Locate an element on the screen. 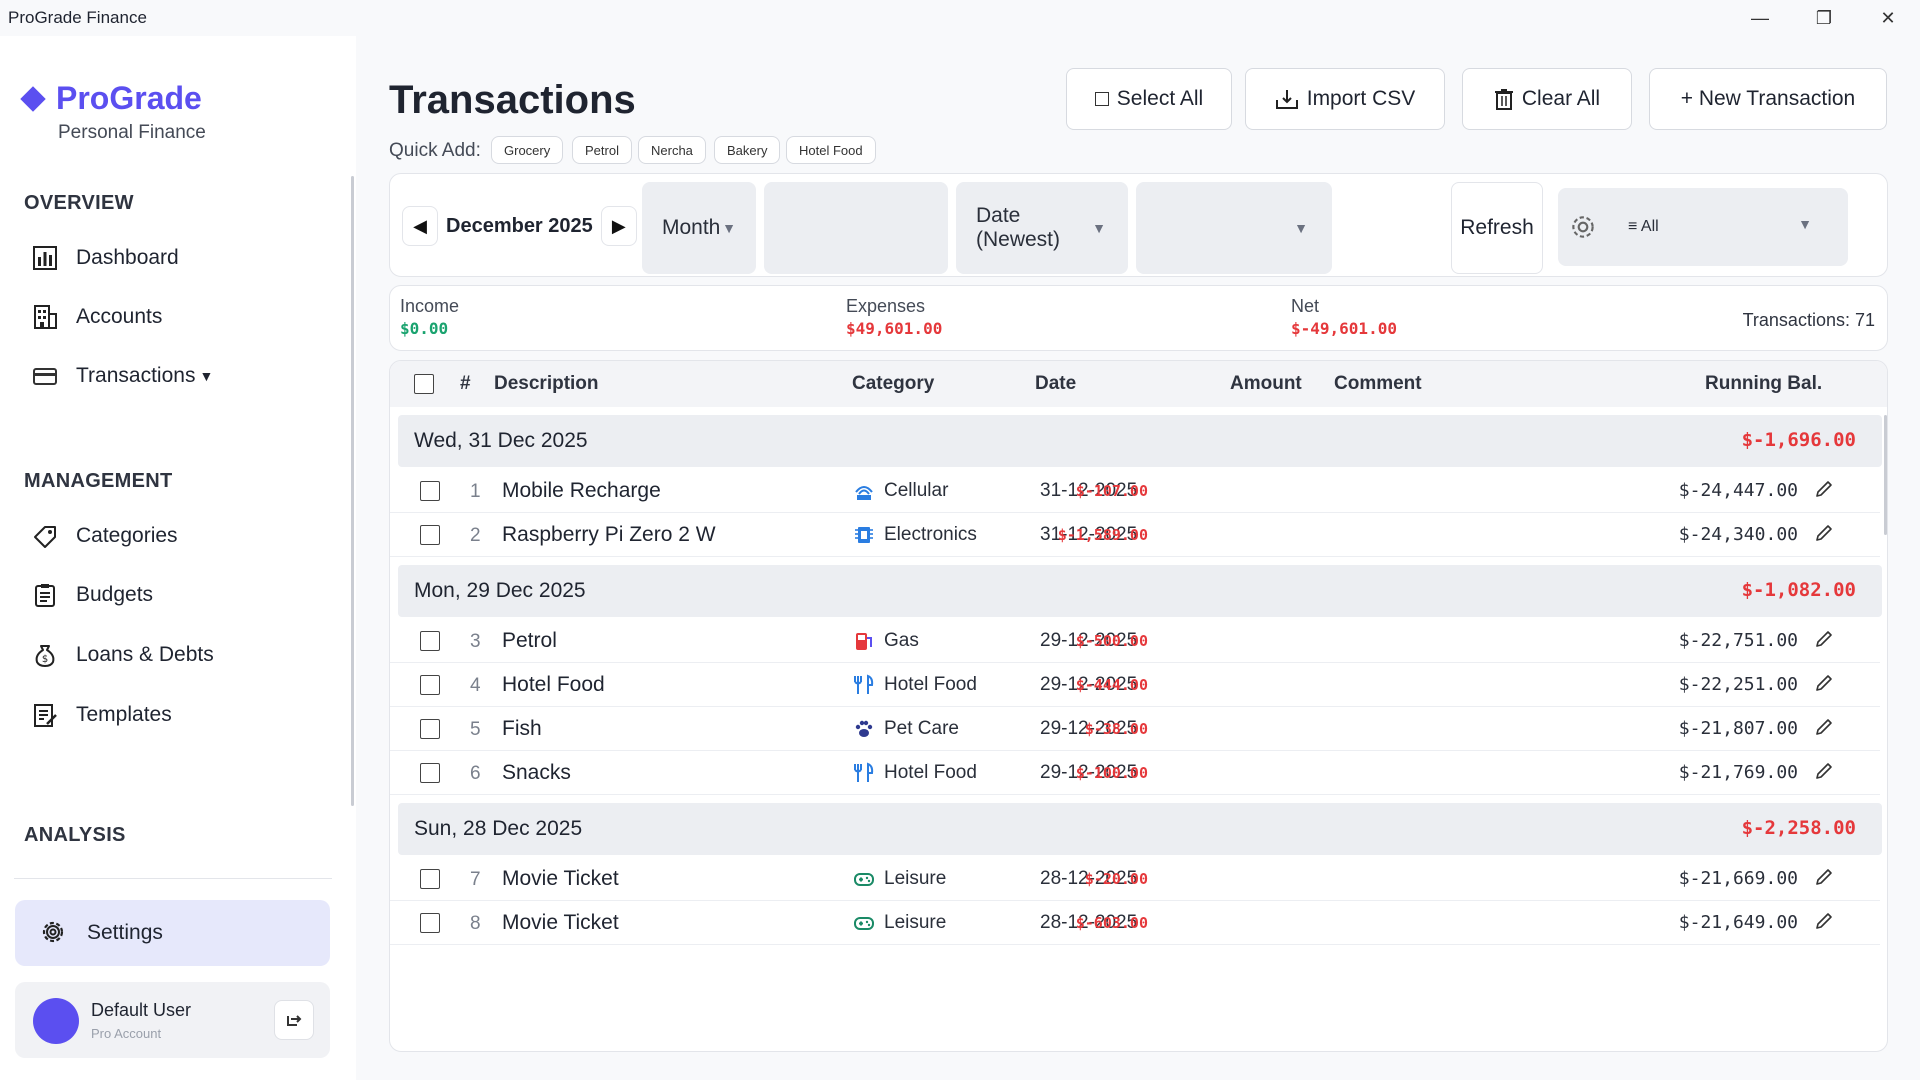 Image resolution: width=1920 pixels, height=1080 pixels. income-label: Income is located at coordinates (430, 306).